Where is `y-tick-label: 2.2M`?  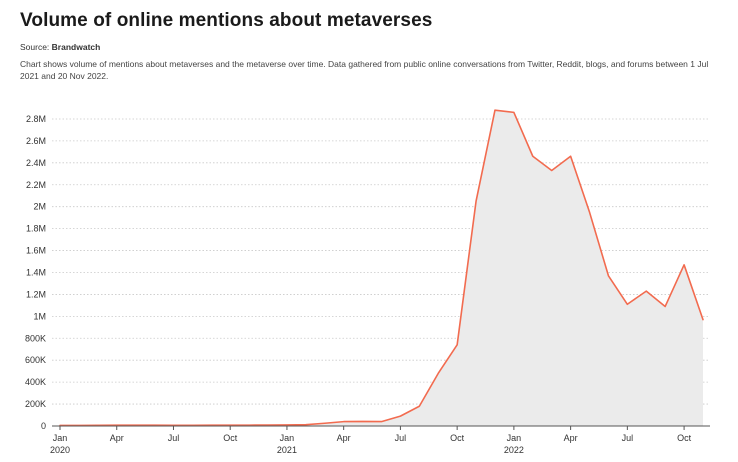 y-tick-label: 2.2M is located at coordinates (36, 185).